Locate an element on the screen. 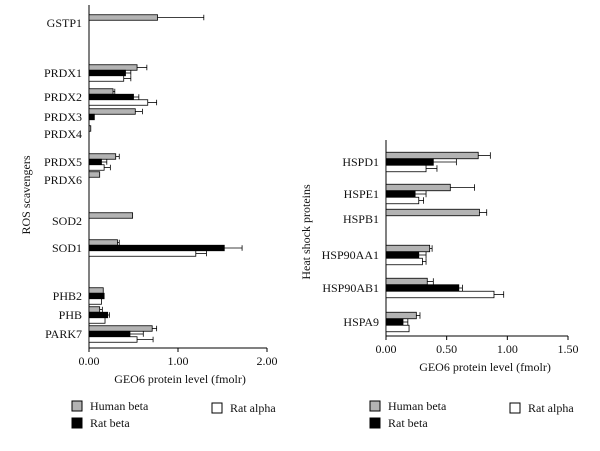 The height and width of the screenshot is (451, 600). bar-phb2-human-beta is located at coordinates (96, 290).